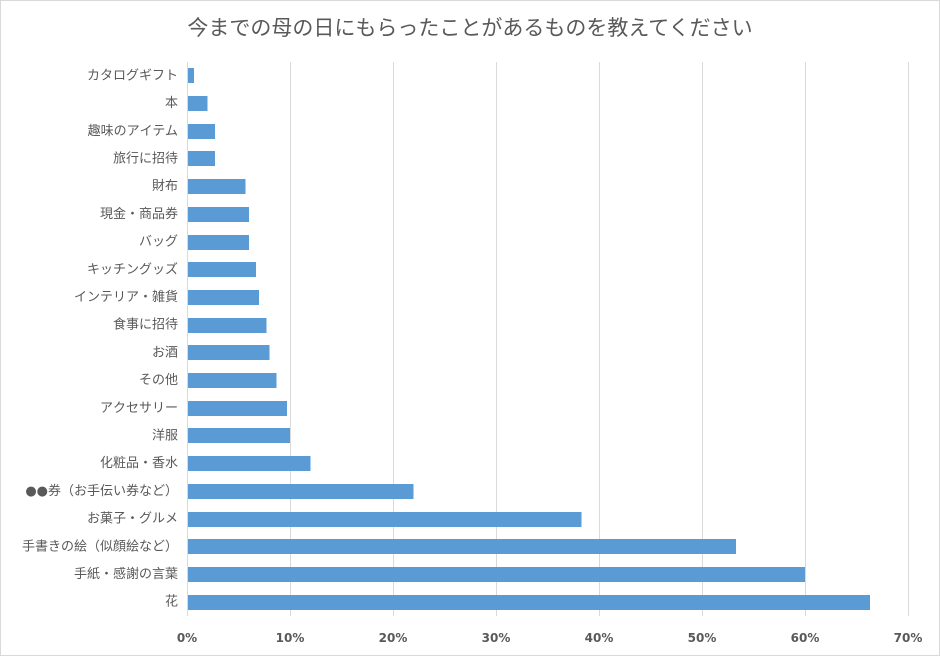  Describe the element at coordinates (550, 638) in the screenshot. I see `x-axis-tick-labels: 0% 10% 20% 30% 40% 50% 60% 70%` at that location.